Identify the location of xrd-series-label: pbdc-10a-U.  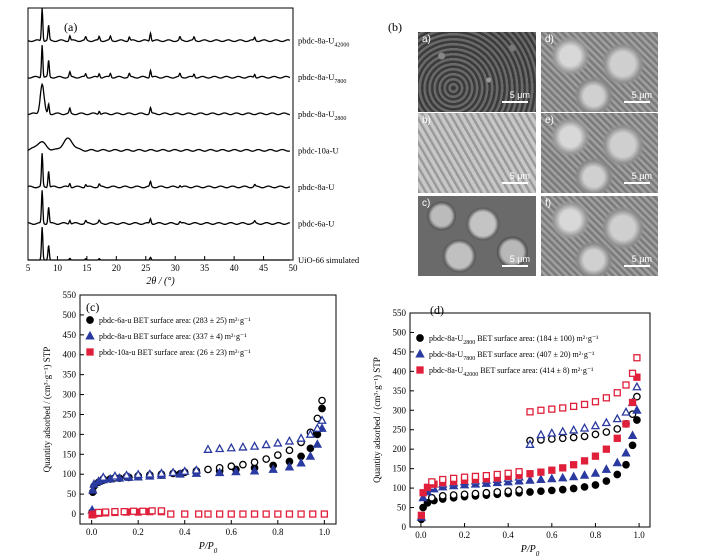
(318, 150).